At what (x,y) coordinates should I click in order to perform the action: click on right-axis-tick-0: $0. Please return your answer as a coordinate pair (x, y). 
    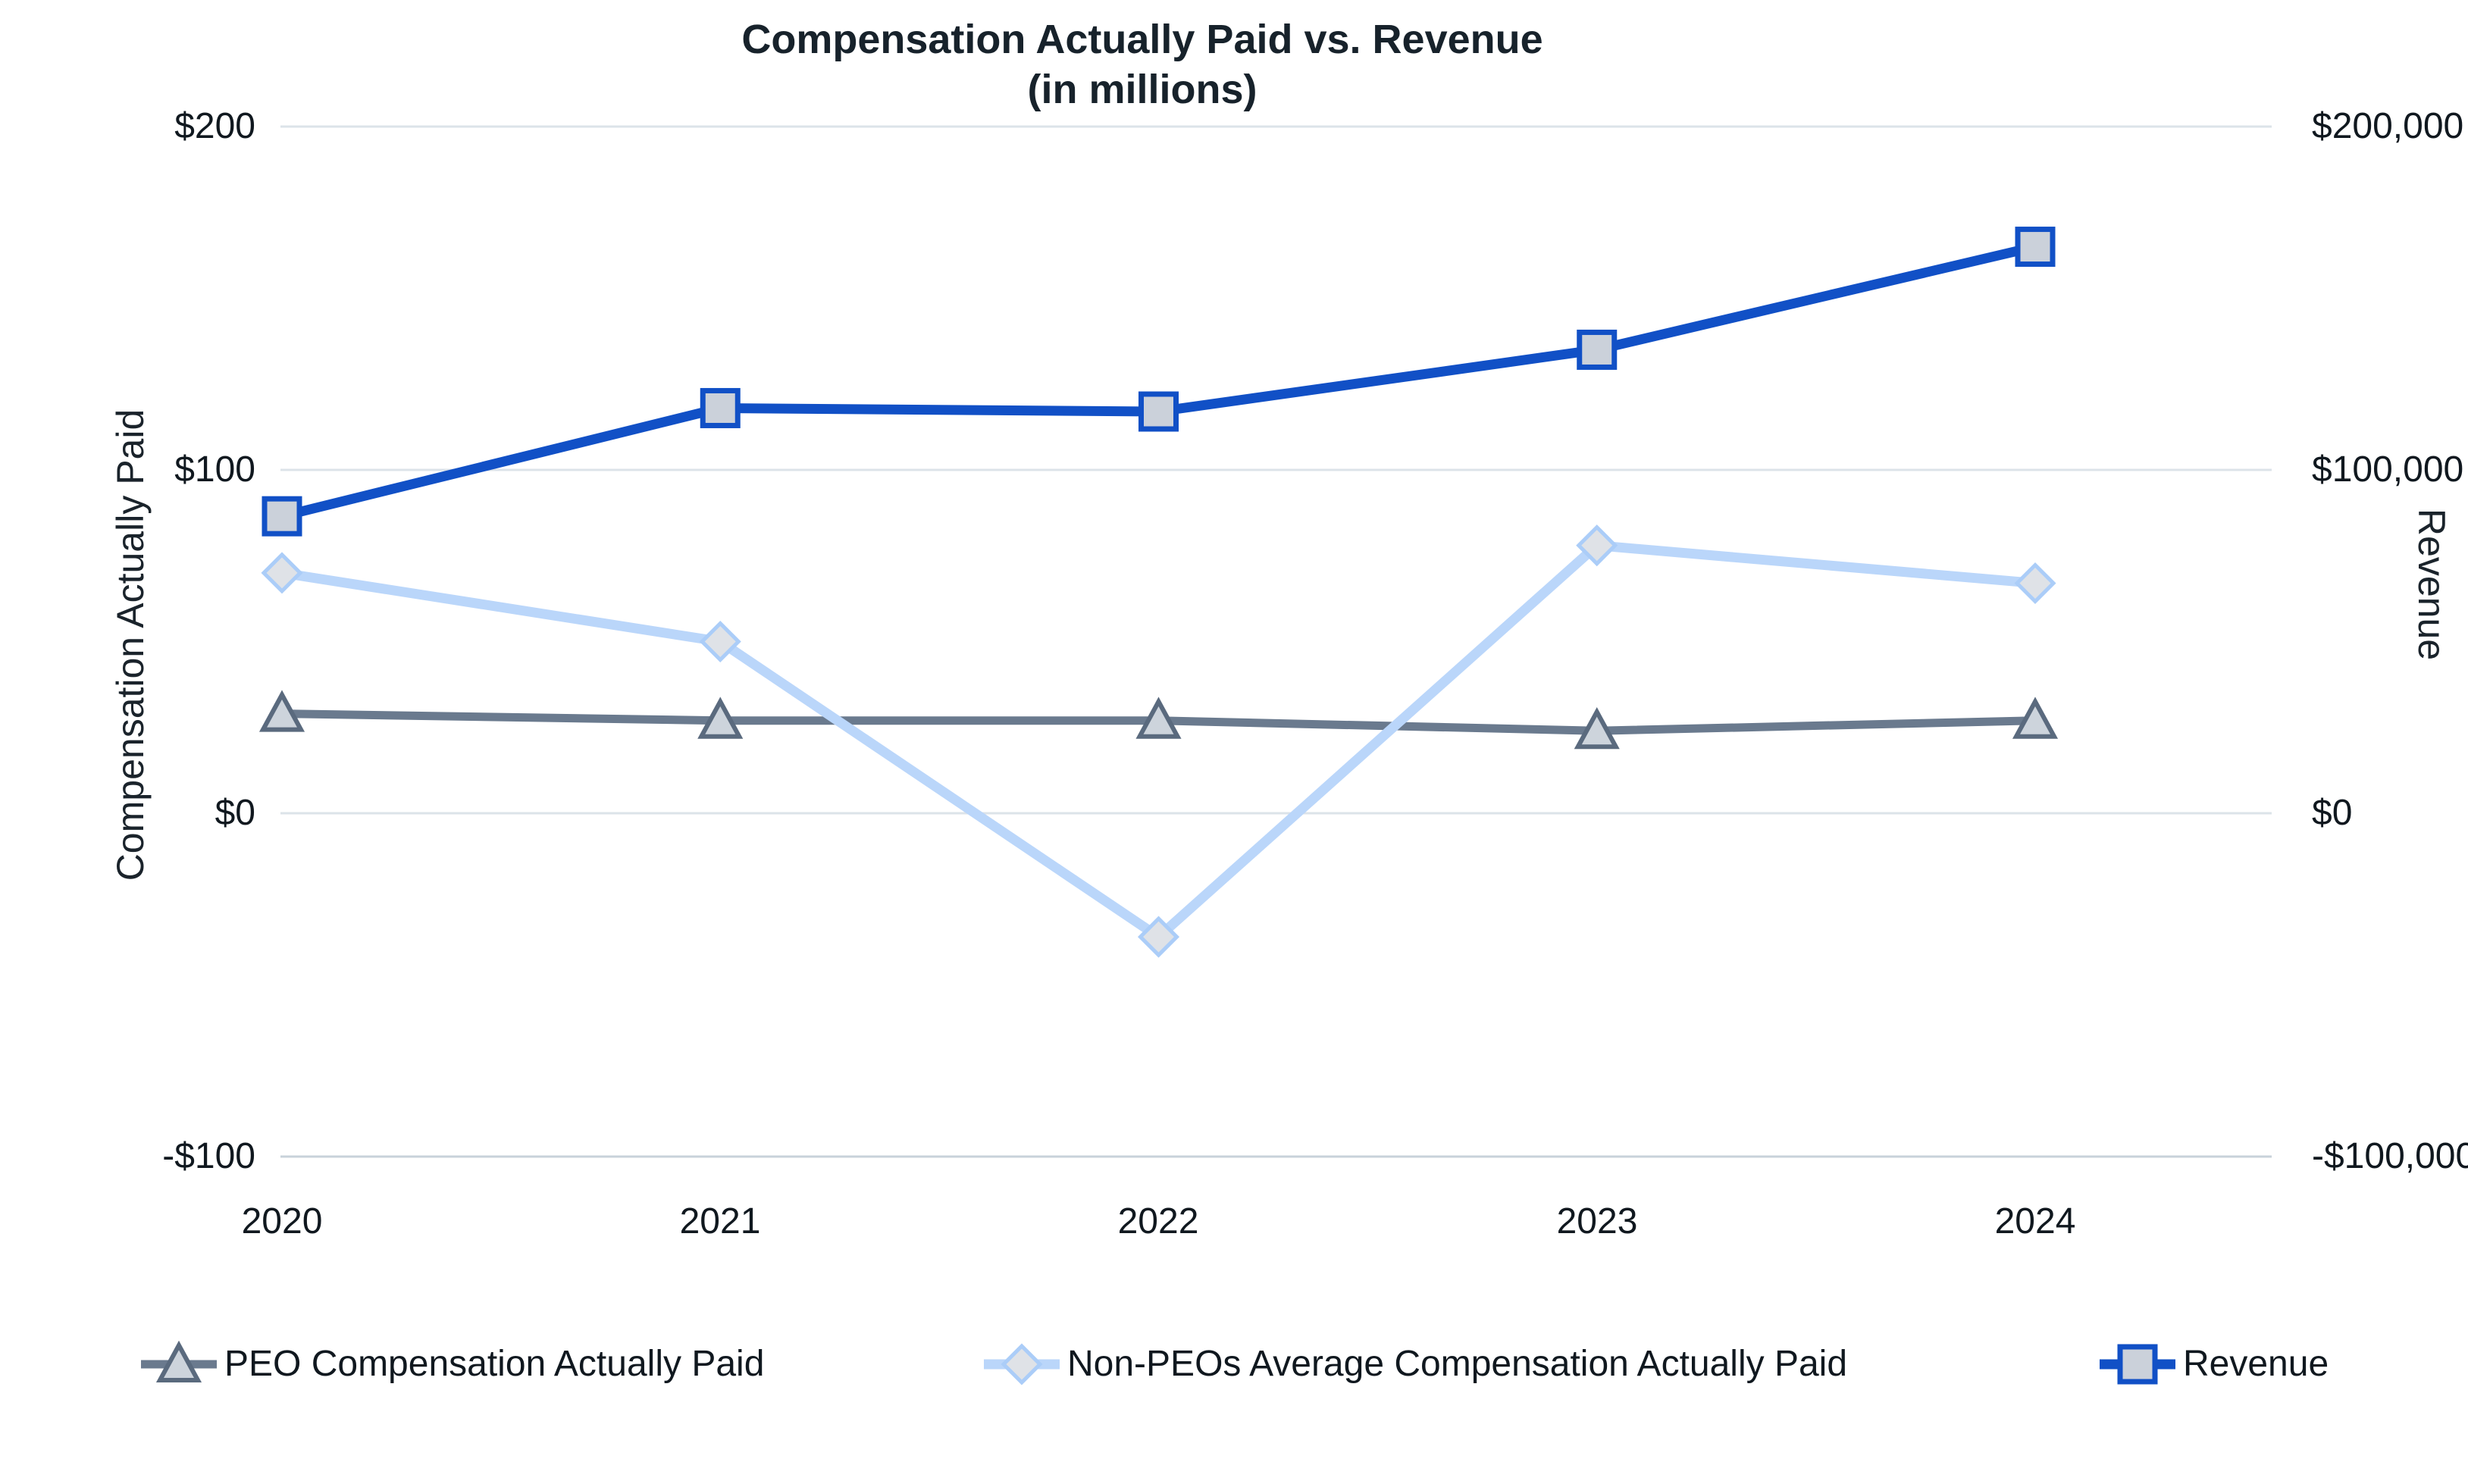
    Looking at the image, I should click on (2332, 813).